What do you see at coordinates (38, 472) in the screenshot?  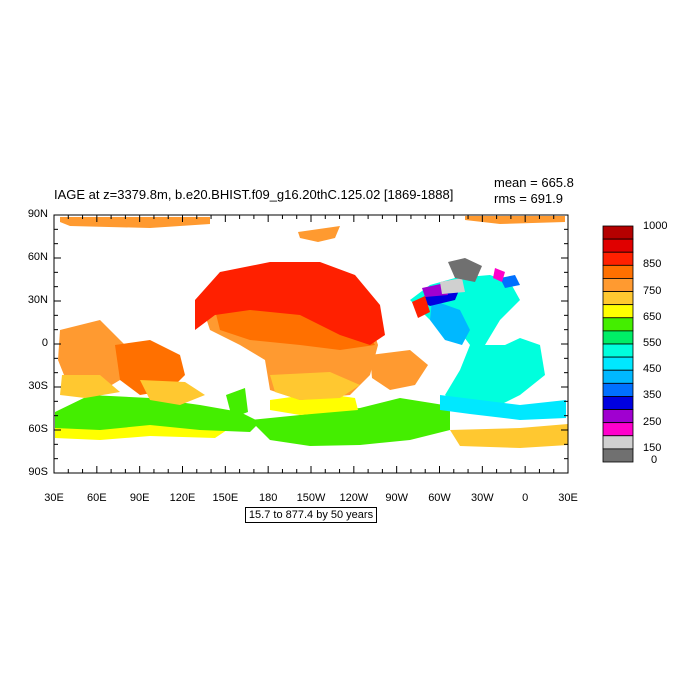 I see `y-tick-label: 90S` at bounding box center [38, 472].